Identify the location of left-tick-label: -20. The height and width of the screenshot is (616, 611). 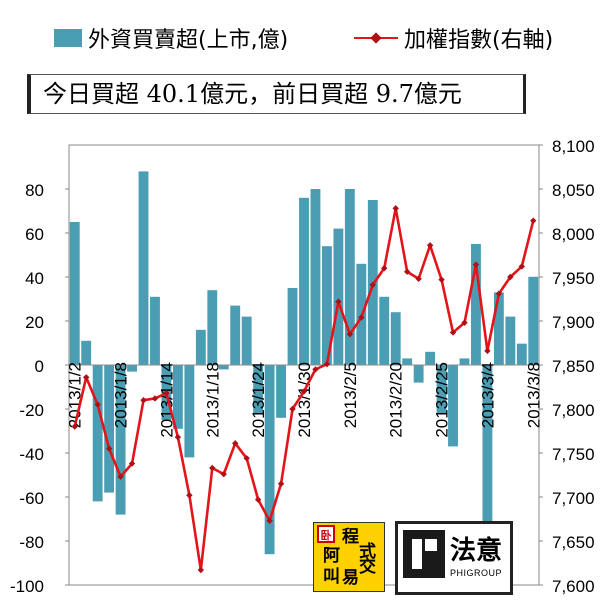
(31, 410).